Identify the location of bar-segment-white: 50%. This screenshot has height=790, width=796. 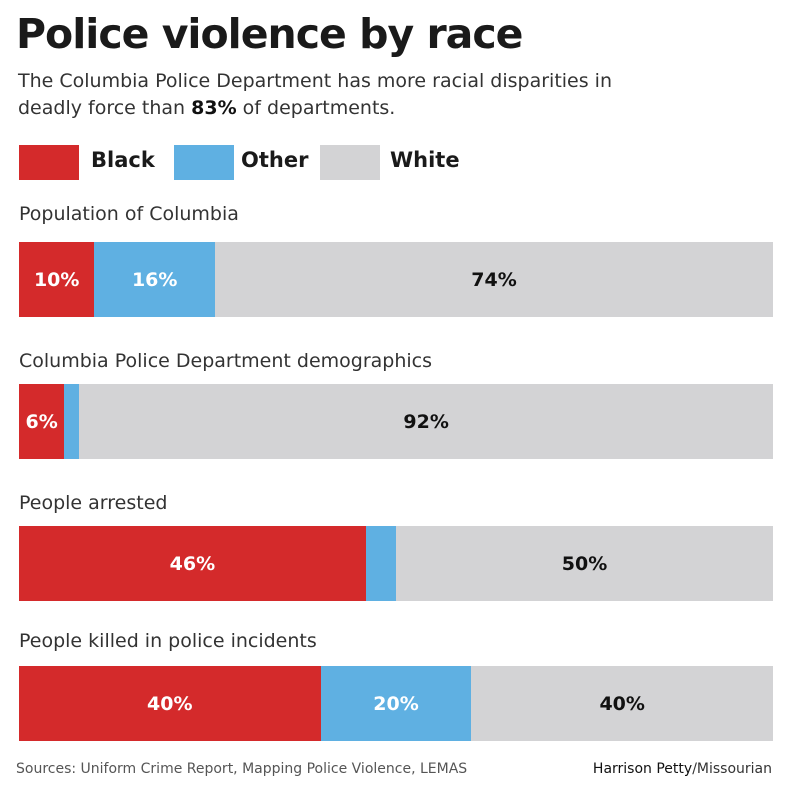
(584, 563).